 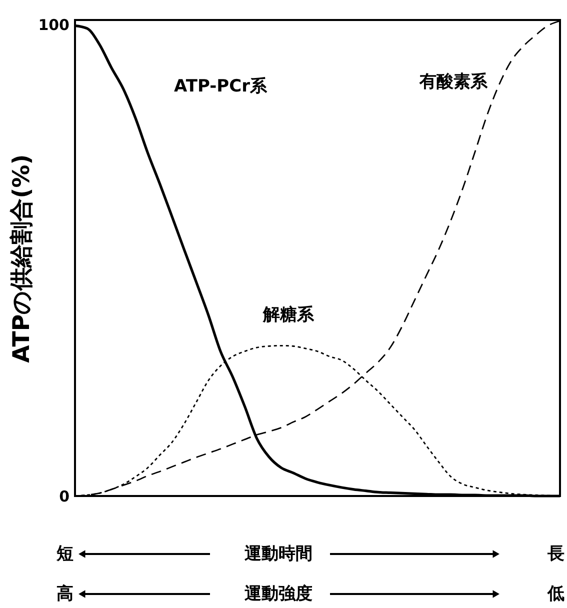 What do you see at coordinates (278, 554) in the screenshot?
I see `text: 運動時間` at bounding box center [278, 554].